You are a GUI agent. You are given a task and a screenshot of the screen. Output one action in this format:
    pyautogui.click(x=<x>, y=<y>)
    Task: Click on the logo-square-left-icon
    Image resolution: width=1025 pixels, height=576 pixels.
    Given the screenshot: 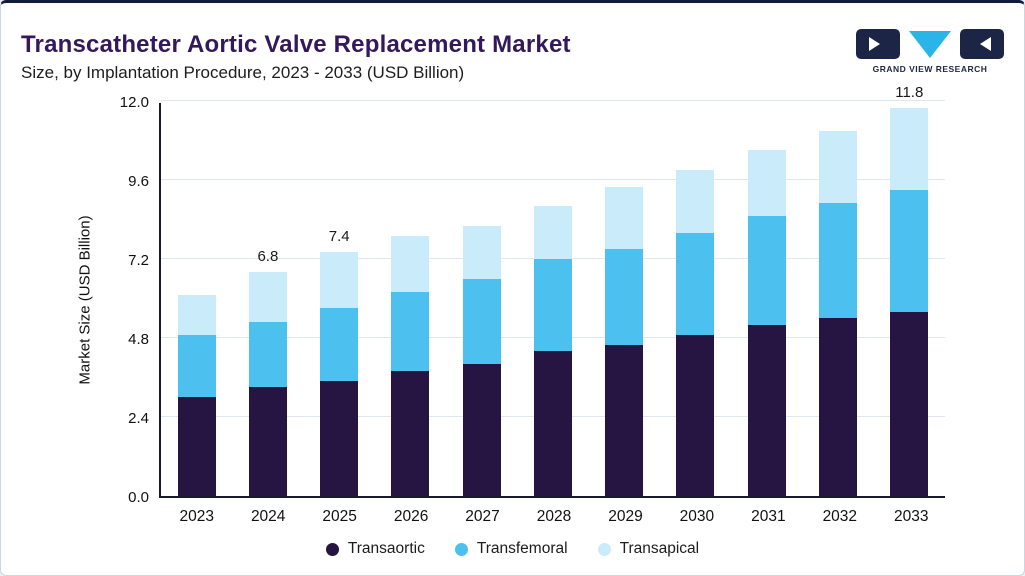 What is the action you would take?
    pyautogui.click(x=878, y=44)
    